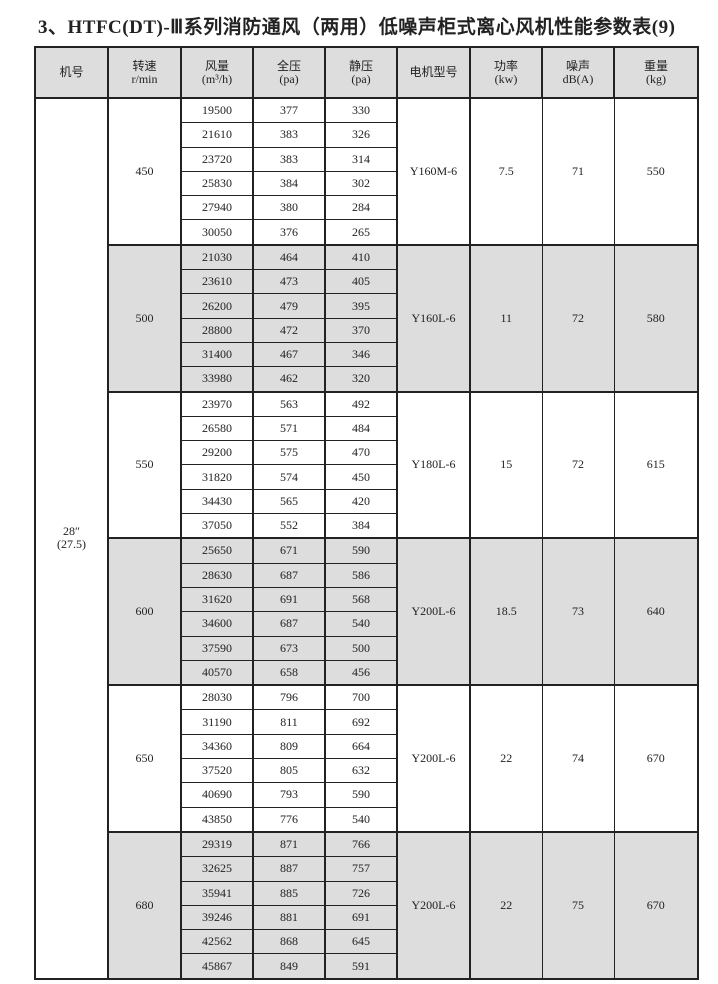 This screenshot has height=984, width=718. What do you see at coordinates (289, 844) in the screenshot?
I see `total-pressure-cell: 871` at bounding box center [289, 844].